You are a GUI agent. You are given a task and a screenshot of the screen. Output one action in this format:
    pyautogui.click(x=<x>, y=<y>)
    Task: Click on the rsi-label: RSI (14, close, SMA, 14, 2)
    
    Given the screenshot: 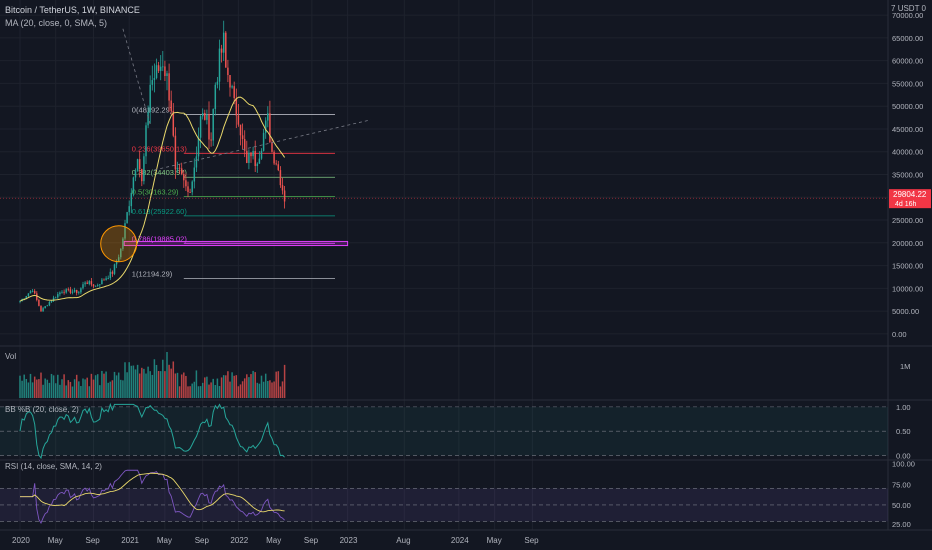 What is the action you would take?
    pyautogui.click(x=53, y=466)
    